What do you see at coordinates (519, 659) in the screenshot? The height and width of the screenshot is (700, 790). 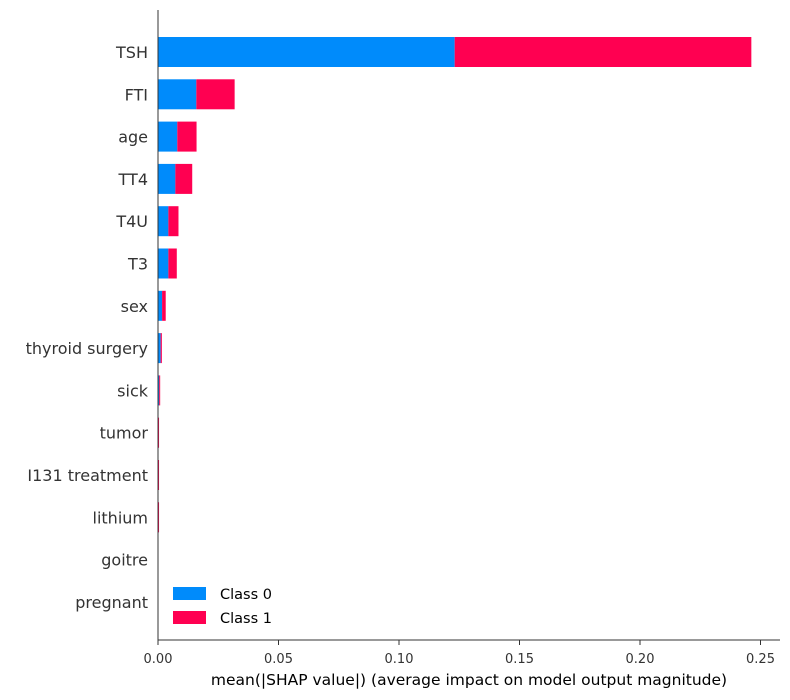 I see `x-tick-label: 0.15` at bounding box center [519, 659].